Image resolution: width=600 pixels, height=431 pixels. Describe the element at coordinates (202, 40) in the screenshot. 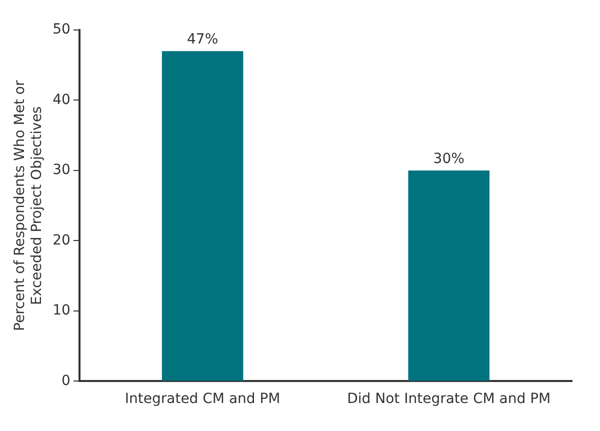

I see `data-label: 47%` at that location.